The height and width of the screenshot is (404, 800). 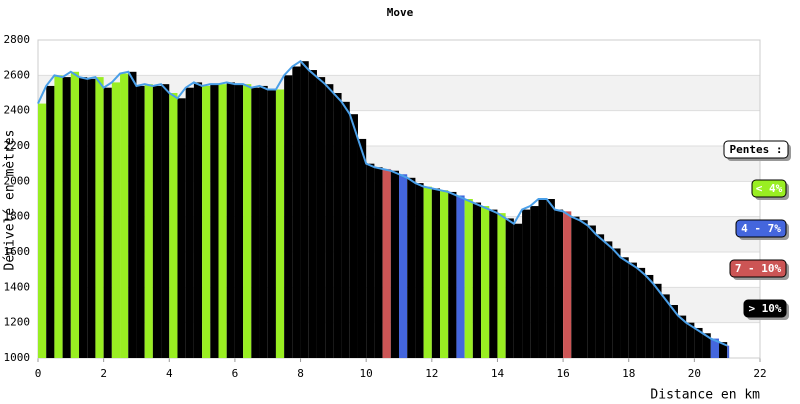 What do you see at coordinates (17, 251) in the screenshot?
I see `y-tick-label: 1600` at bounding box center [17, 251].